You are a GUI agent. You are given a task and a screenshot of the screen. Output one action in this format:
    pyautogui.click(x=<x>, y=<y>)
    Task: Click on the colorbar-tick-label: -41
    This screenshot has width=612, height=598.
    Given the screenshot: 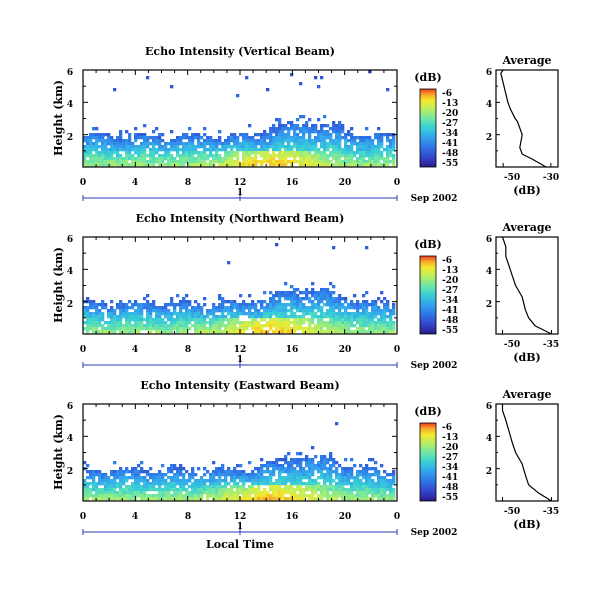 What is the action you would take?
    pyautogui.click(x=450, y=144)
    